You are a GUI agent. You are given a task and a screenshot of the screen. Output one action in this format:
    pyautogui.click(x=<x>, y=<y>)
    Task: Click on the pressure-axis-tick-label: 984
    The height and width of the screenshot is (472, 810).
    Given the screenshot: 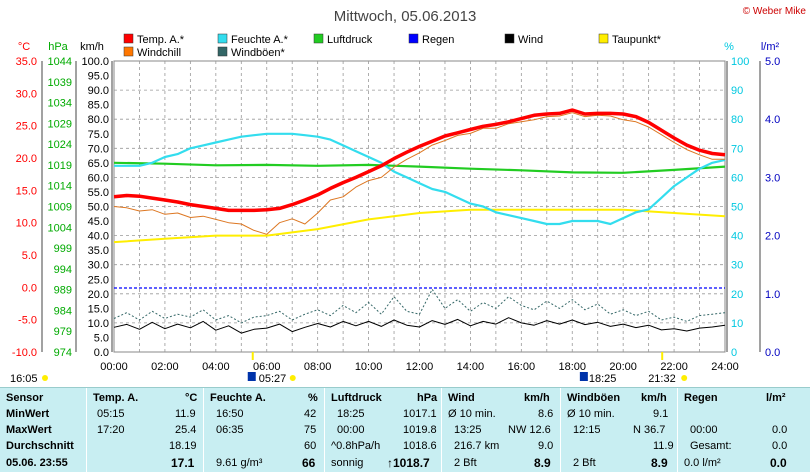 What is the action you would take?
    pyautogui.click(x=63, y=311)
    